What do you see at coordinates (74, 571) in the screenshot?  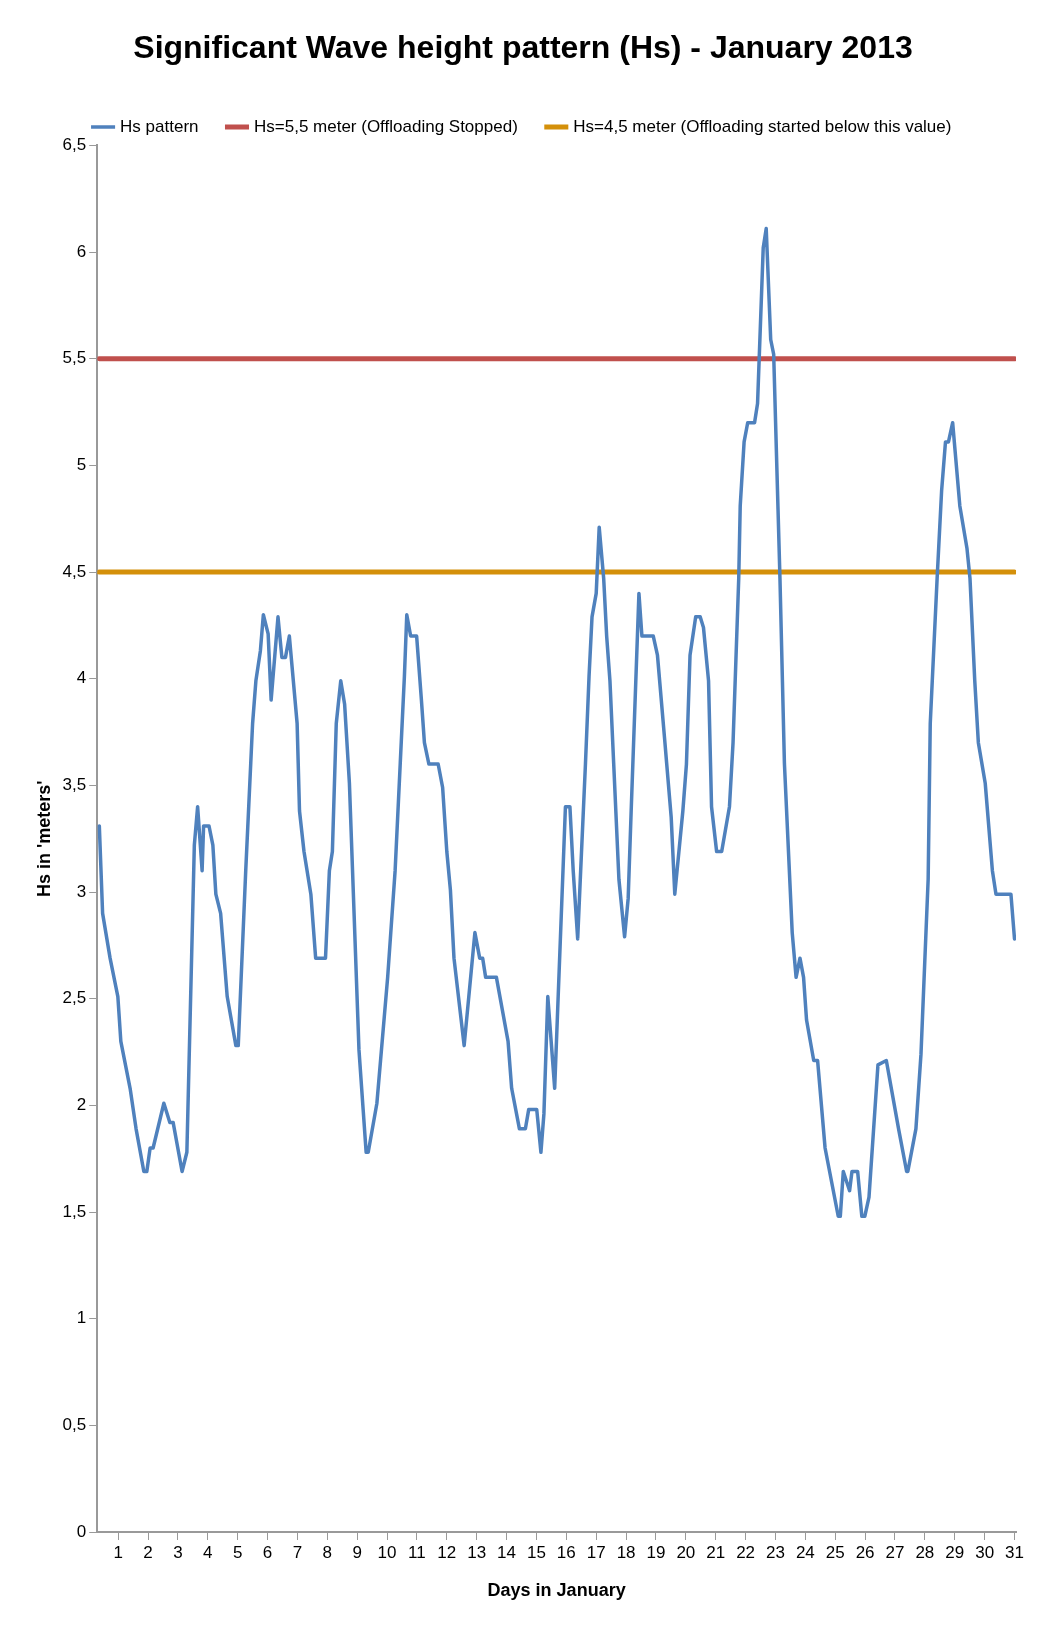 I see `y-tick-label: 4,5` at bounding box center [74, 571].